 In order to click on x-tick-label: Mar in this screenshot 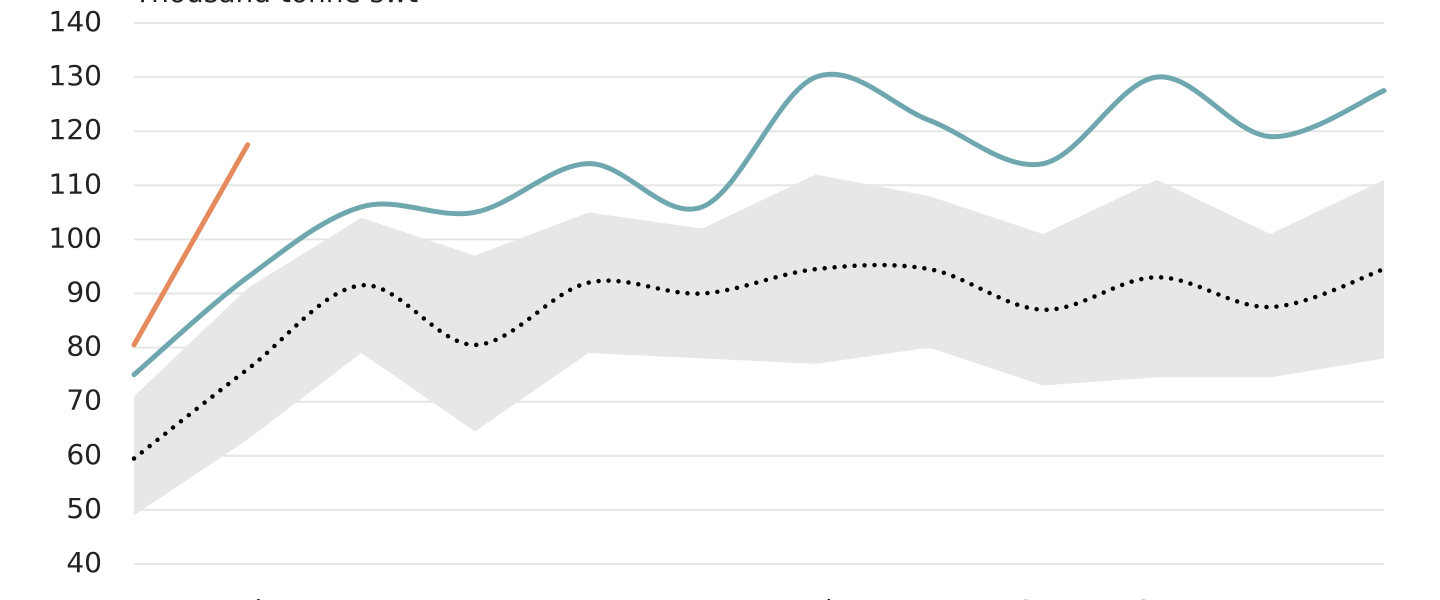, I will do `click(361, 597)`.